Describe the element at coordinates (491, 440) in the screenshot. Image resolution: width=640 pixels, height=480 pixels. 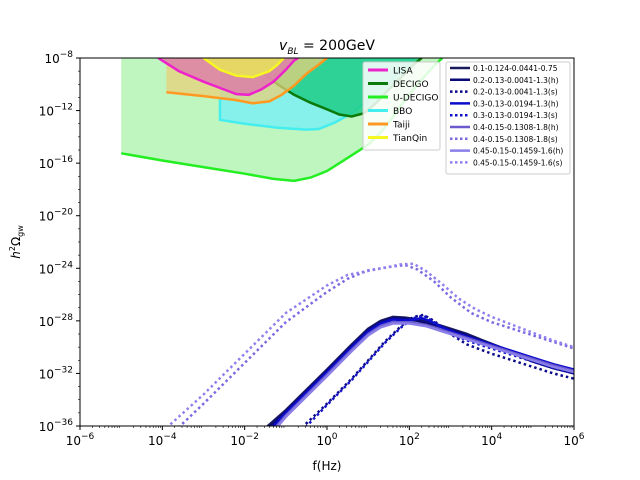
I see `x-tick-label: 10⁴` at that location.